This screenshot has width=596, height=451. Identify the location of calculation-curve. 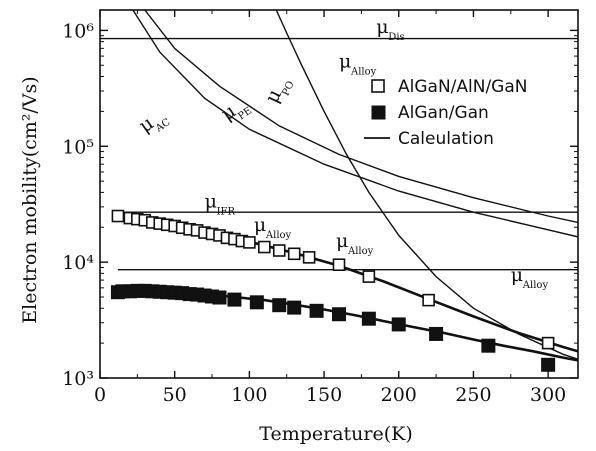
(347, 325).